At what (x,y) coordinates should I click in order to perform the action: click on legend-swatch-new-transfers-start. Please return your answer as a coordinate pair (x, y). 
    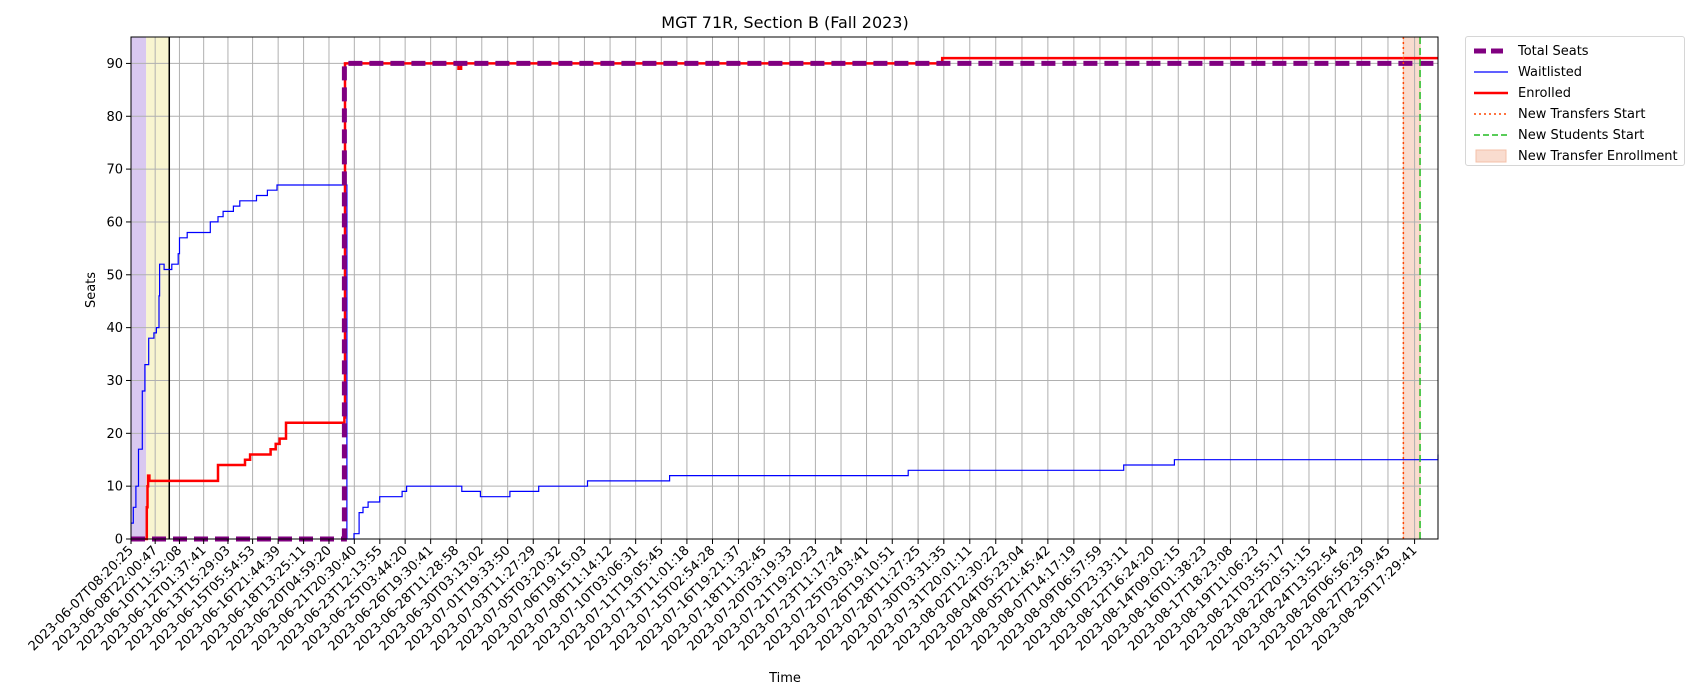
    Looking at the image, I should click on (1491, 114).